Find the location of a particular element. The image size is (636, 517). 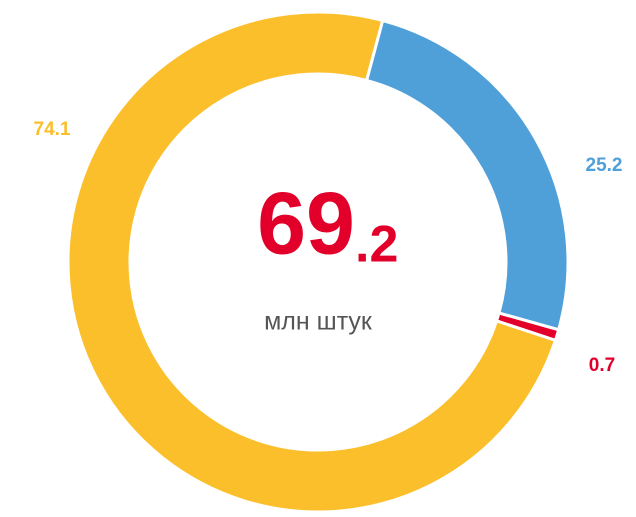

data-label: 74.1 is located at coordinates (52, 129).